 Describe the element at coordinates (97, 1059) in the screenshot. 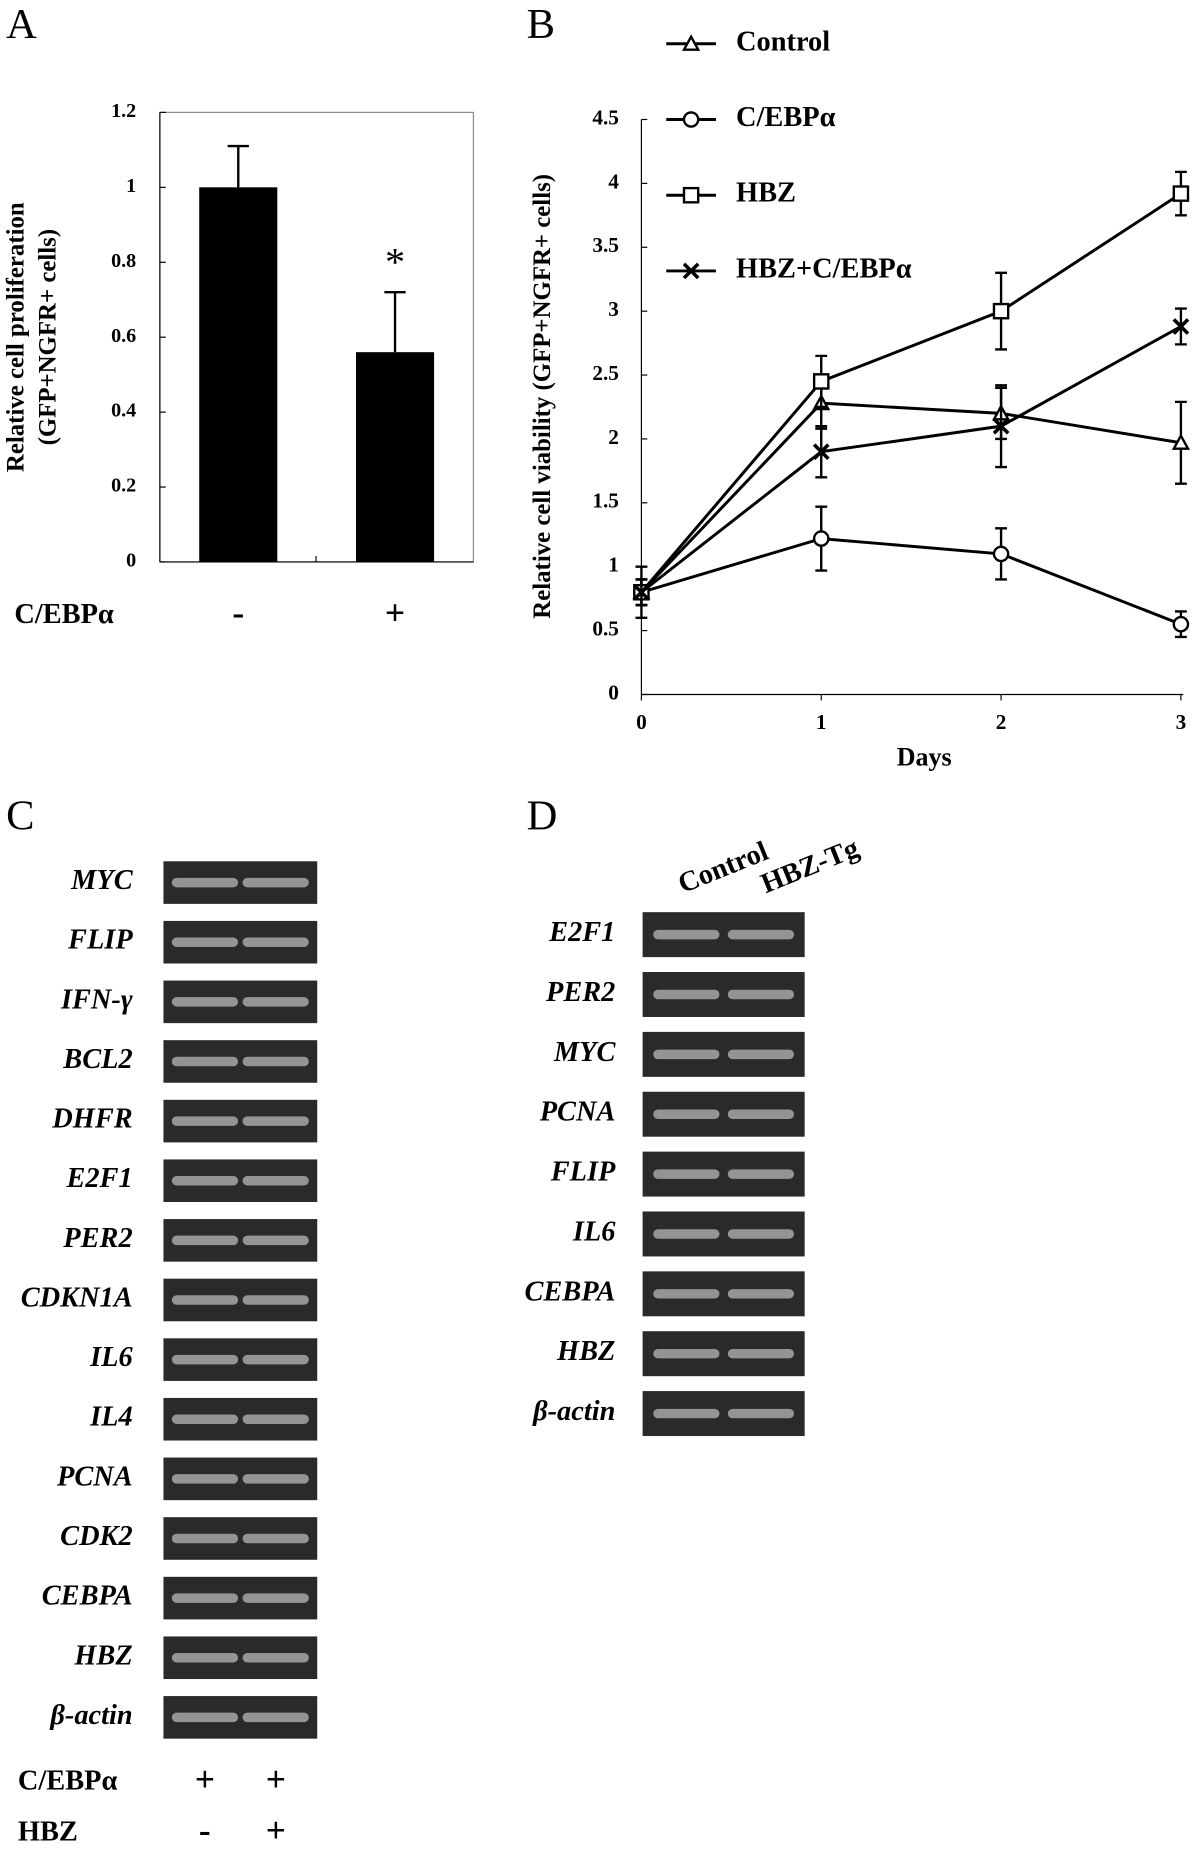

I see `gene-label: BCL2` at that location.